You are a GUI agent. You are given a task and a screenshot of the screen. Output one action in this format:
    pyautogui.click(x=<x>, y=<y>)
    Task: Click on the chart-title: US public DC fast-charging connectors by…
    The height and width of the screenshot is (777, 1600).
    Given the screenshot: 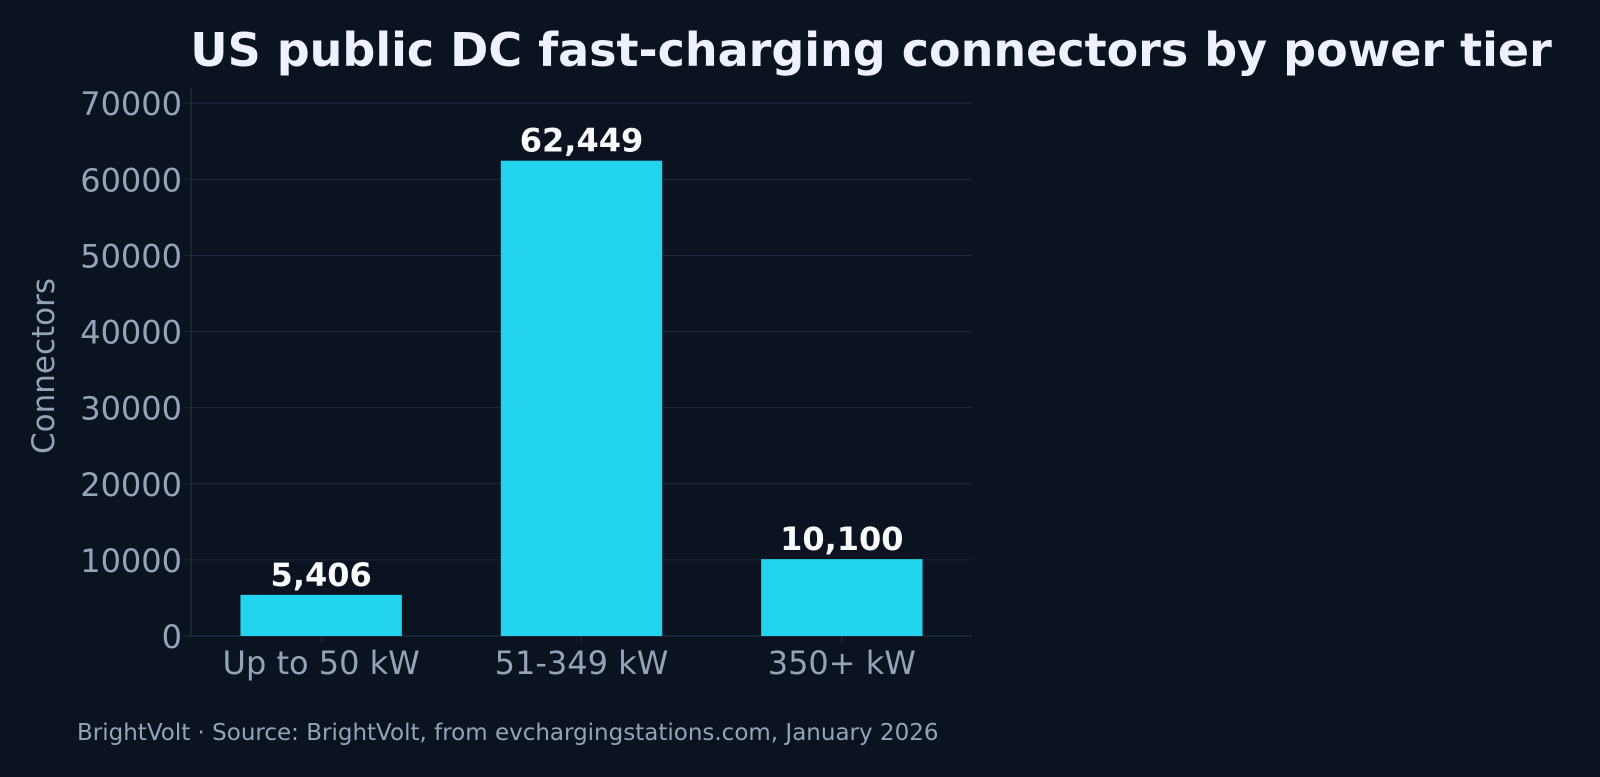 What is the action you would take?
    pyautogui.click(x=871, y=50)
    